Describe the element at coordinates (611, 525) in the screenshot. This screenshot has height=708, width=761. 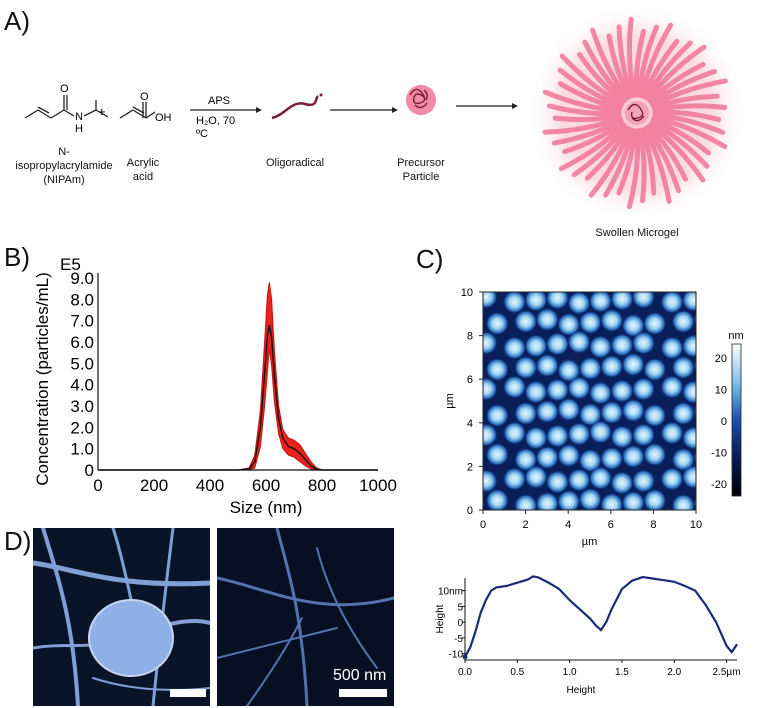
I see `afm-x-tick-label: 6` at that location.